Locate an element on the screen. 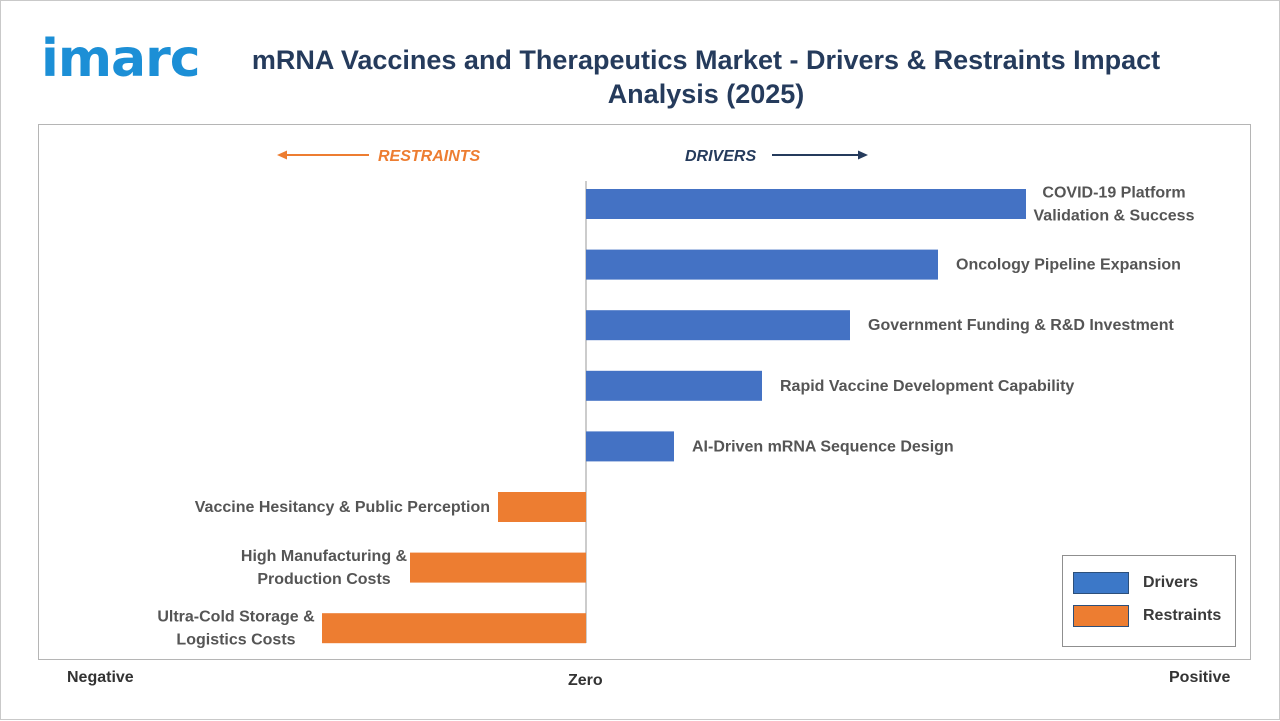  legend-label-restraints: Restraints is located at coordinates (1182, 615).